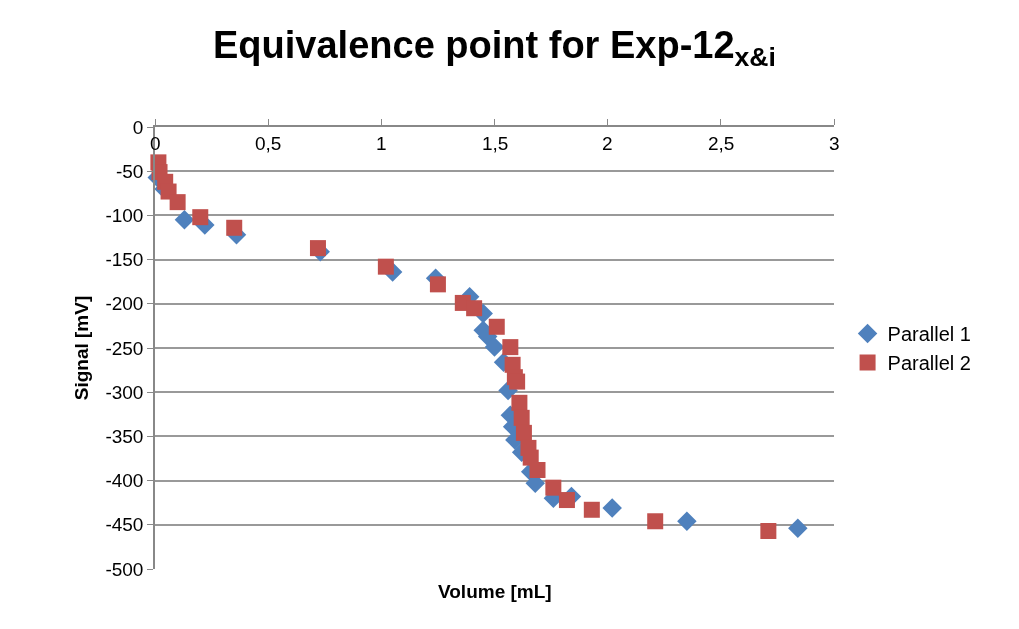 The height and width of the screenshot is (629, 1019). I want to click on y-tick-label: -450, so click(124, 525).